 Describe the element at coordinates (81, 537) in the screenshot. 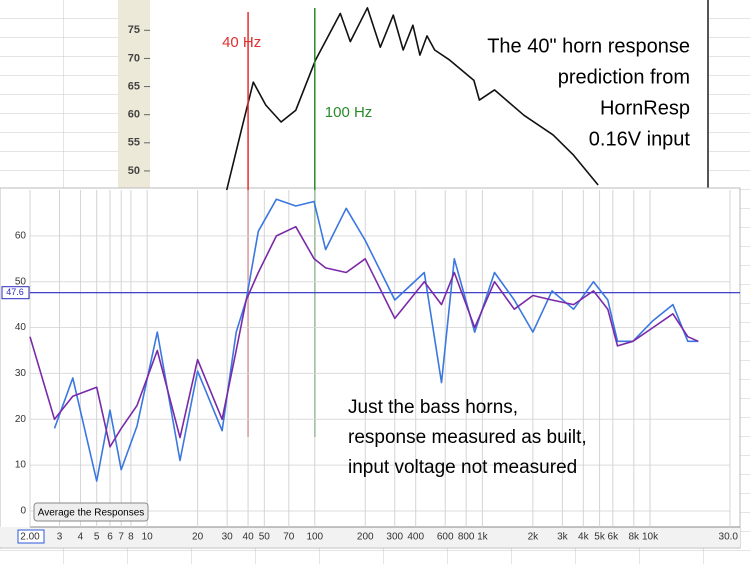

I see `x-tick-label: 4` at that location.